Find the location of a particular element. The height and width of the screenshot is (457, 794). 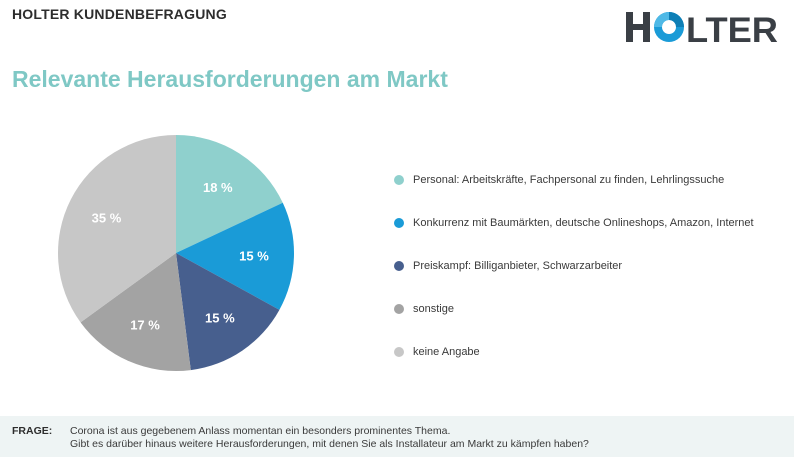

legend-item-5: keine Angabe is located at coordinates (589, 351).